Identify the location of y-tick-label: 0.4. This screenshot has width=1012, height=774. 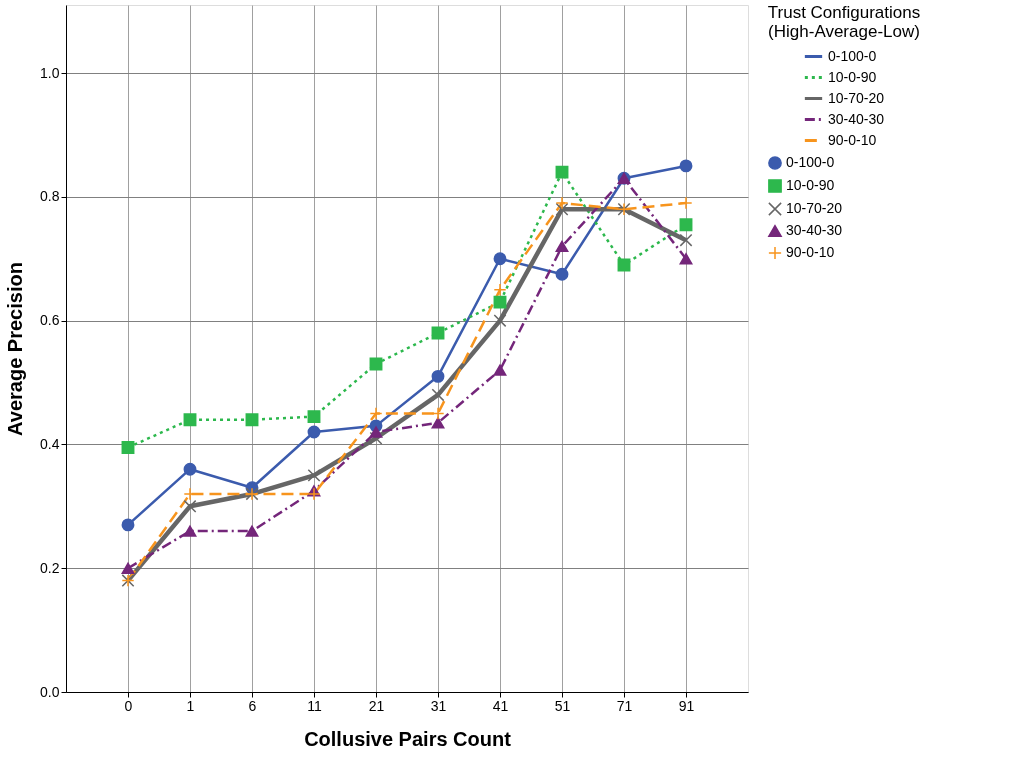
(50, 443).